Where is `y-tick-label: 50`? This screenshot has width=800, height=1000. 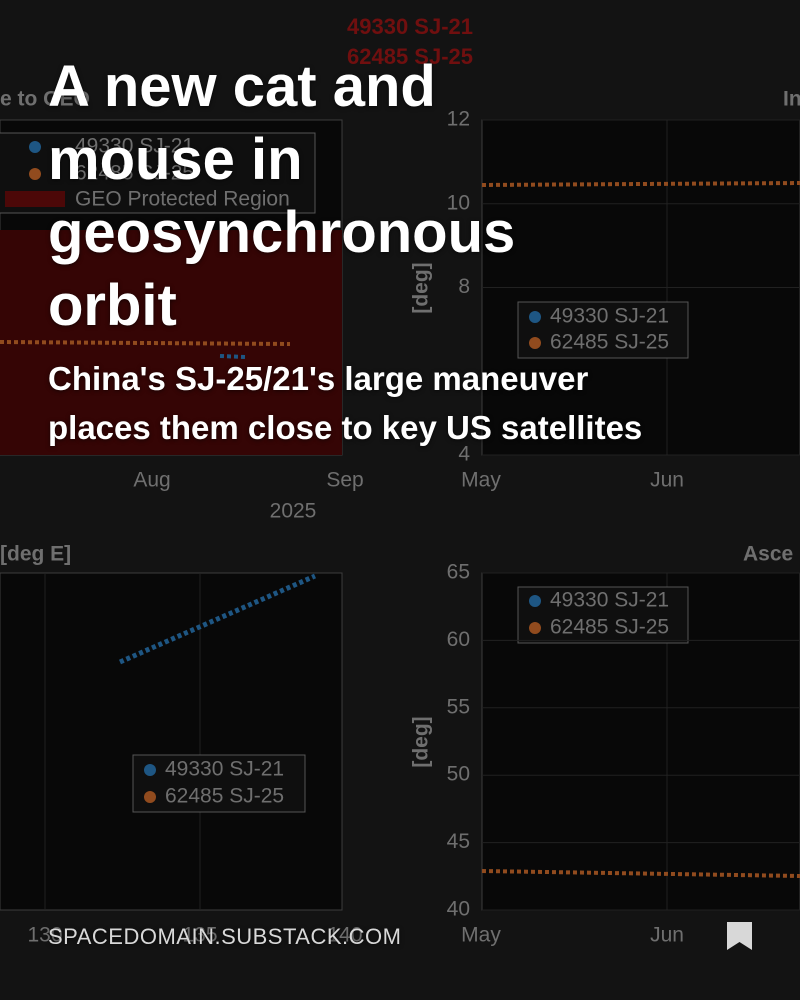
y-tick-label: 50 is located at coordinates (458, 774).